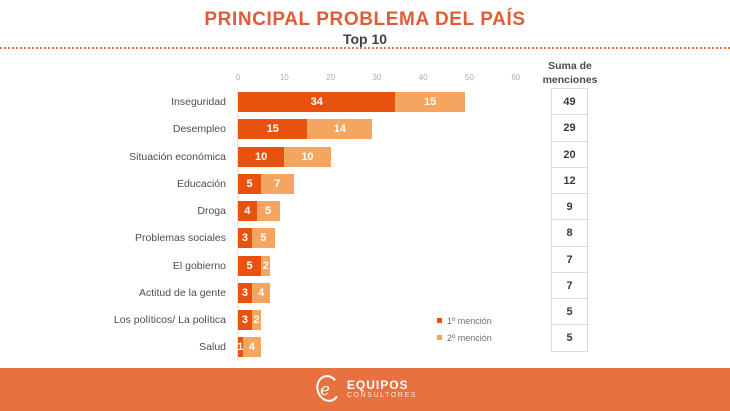  What do you see at coordinates (569, 102) in the screenshot?
I see `sum-cell: 49` at bounding box center [569, 102].